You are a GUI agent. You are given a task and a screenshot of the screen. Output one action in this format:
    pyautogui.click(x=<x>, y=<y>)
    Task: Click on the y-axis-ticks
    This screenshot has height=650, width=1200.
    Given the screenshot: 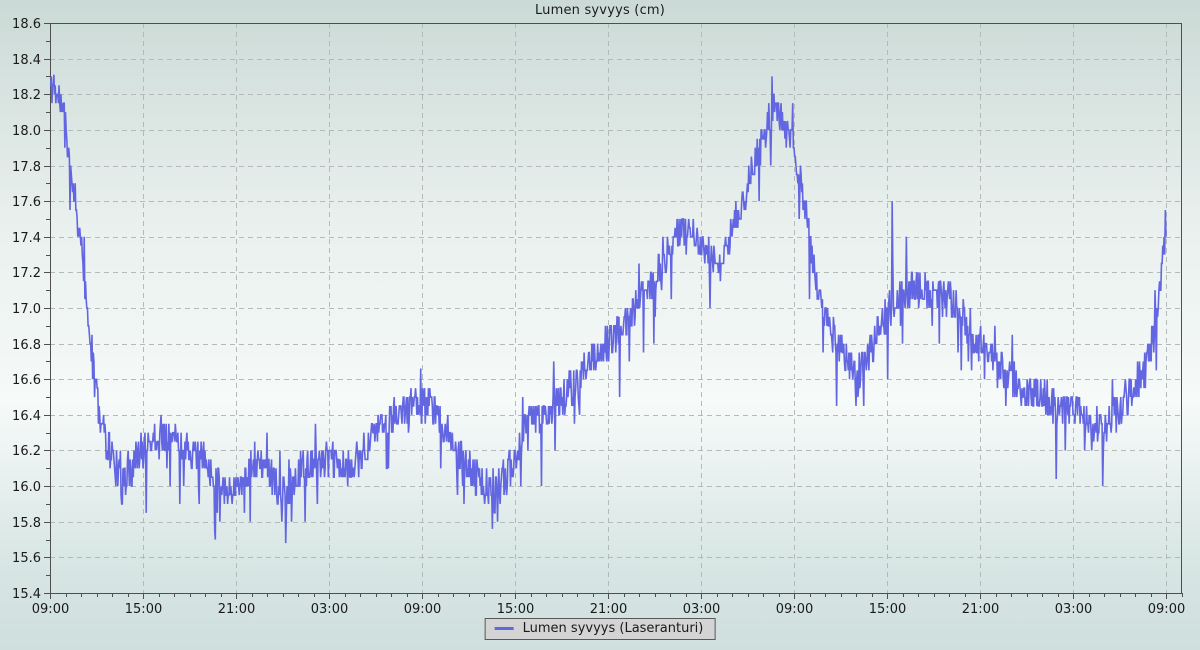 What is the action you would take?
    pyautogui.click(x=47, y=308)
    